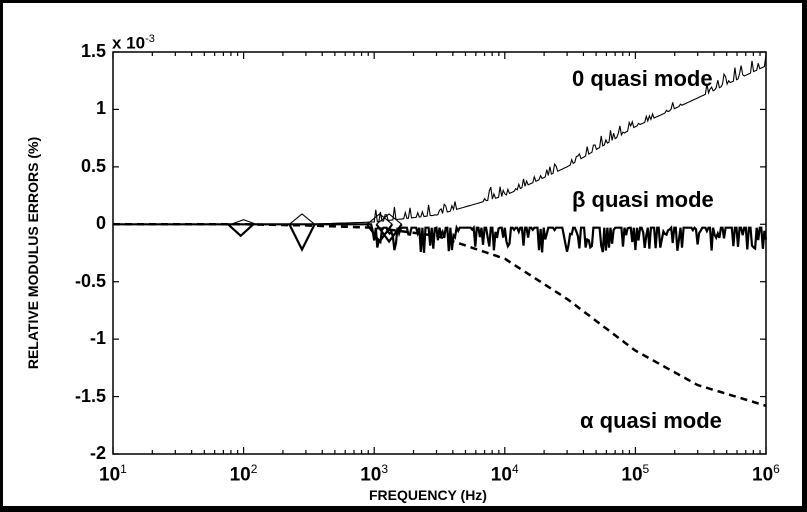 The image size is (807, 512). I want to click on x-tick-label: 10³, so click(374, 474).